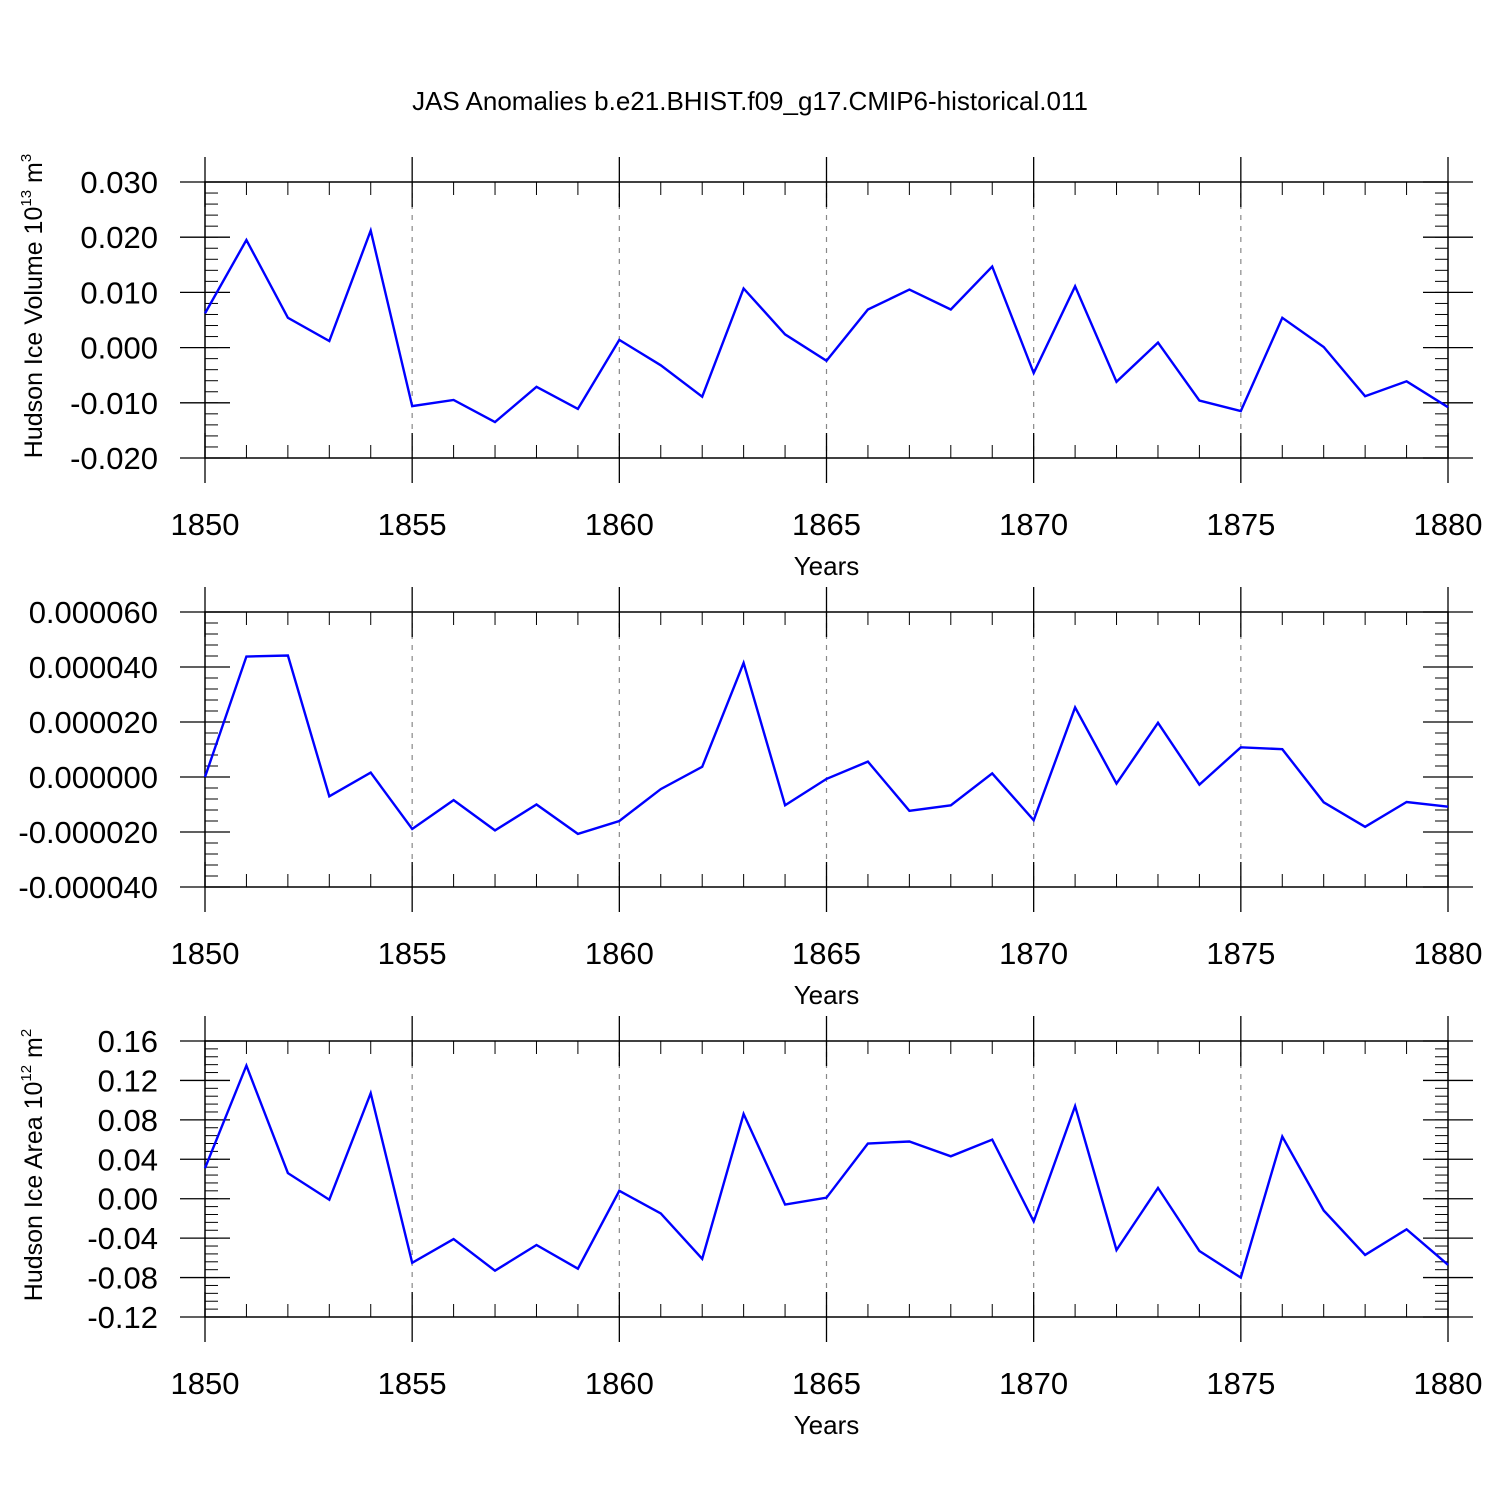 Image resolution: width=1500 pixels, height=1500 pixels. Describe the element at coordinates (119, 292) in the screenshot. I see `y-tick-label-3: 0.010` at that location.